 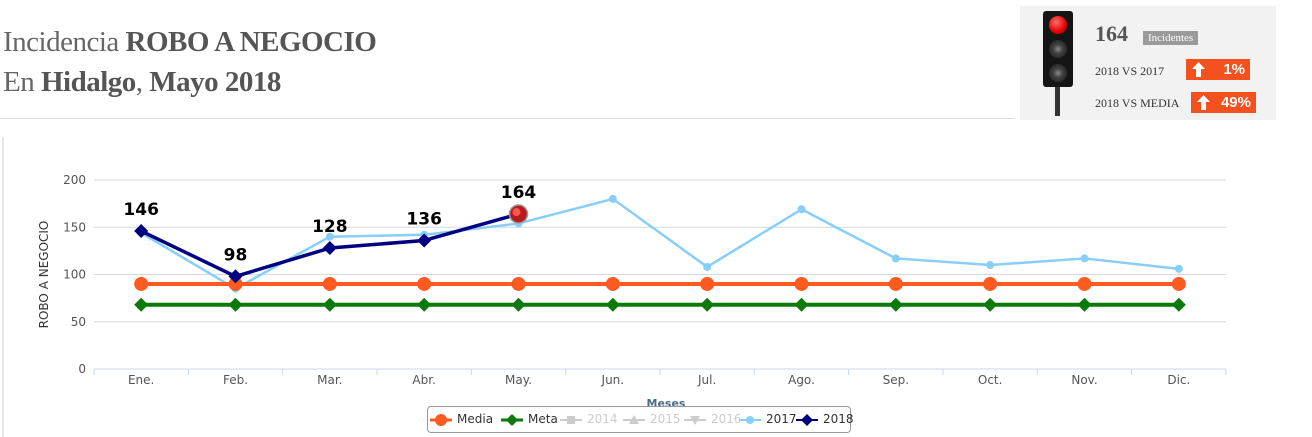 What do you see at coordinates (519, 193) in the screenshot?
I see `data-label: 164` at bounding box center [519, 193].